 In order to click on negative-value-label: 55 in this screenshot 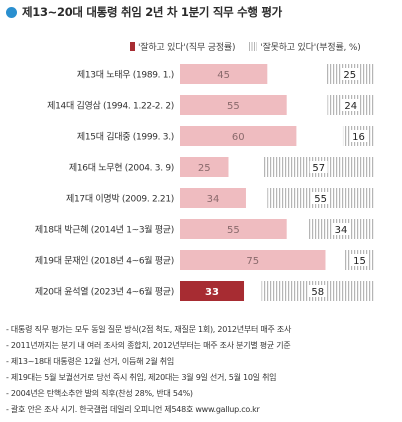, I will do `click(320, 199)`.